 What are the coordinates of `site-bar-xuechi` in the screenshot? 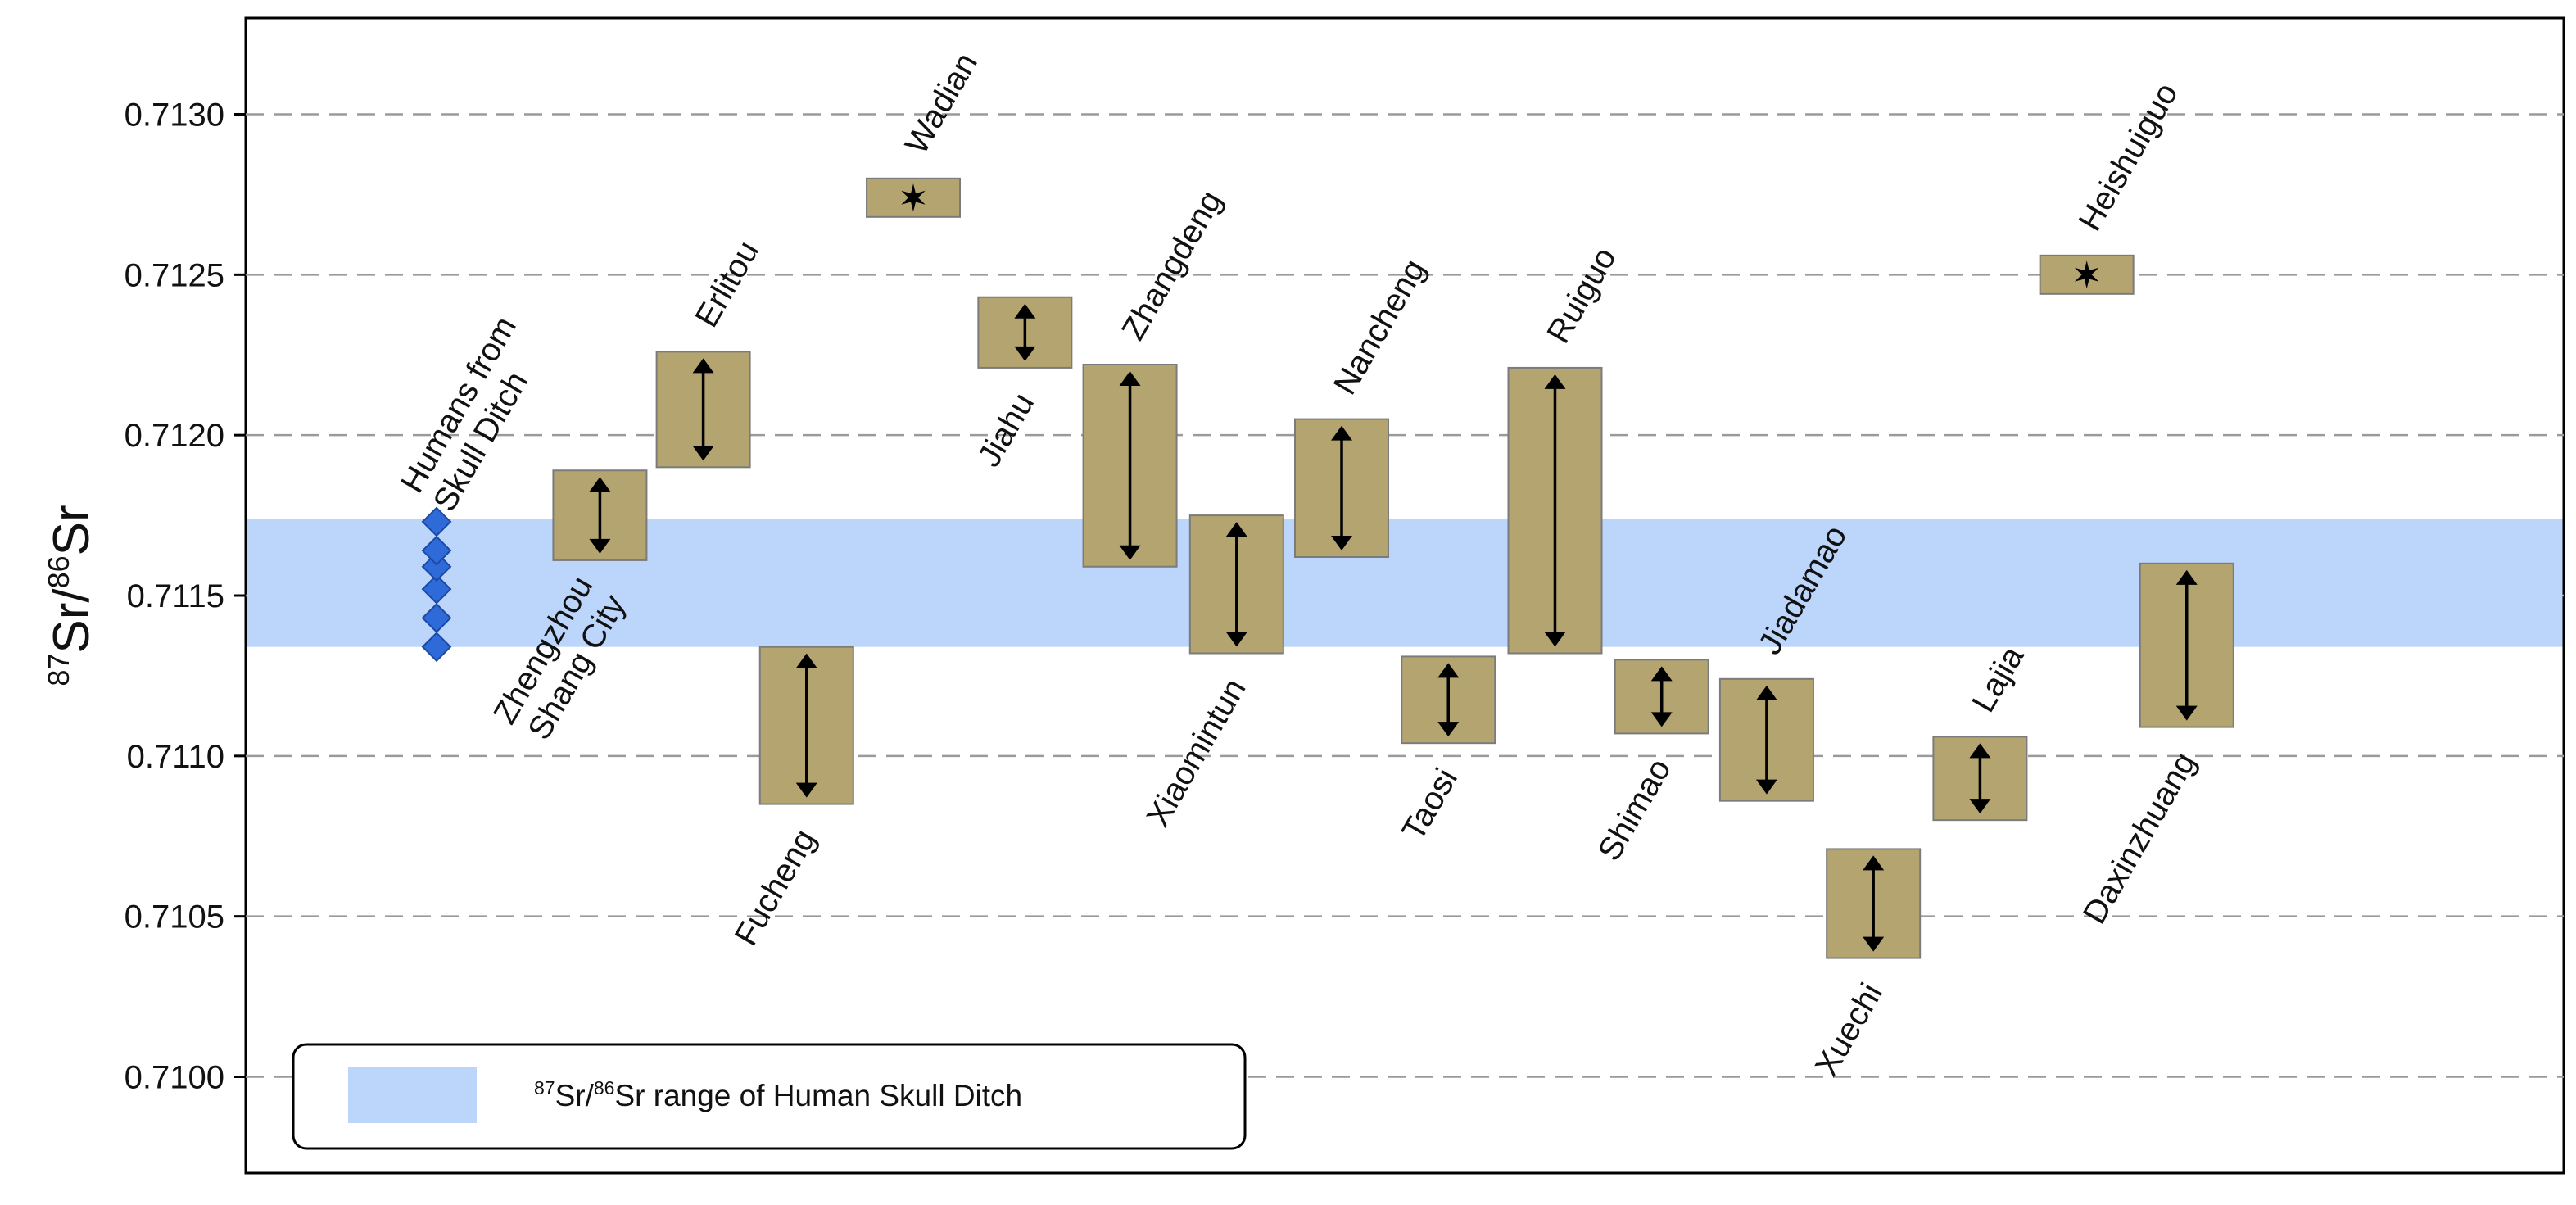 It's located at (1874, 904).